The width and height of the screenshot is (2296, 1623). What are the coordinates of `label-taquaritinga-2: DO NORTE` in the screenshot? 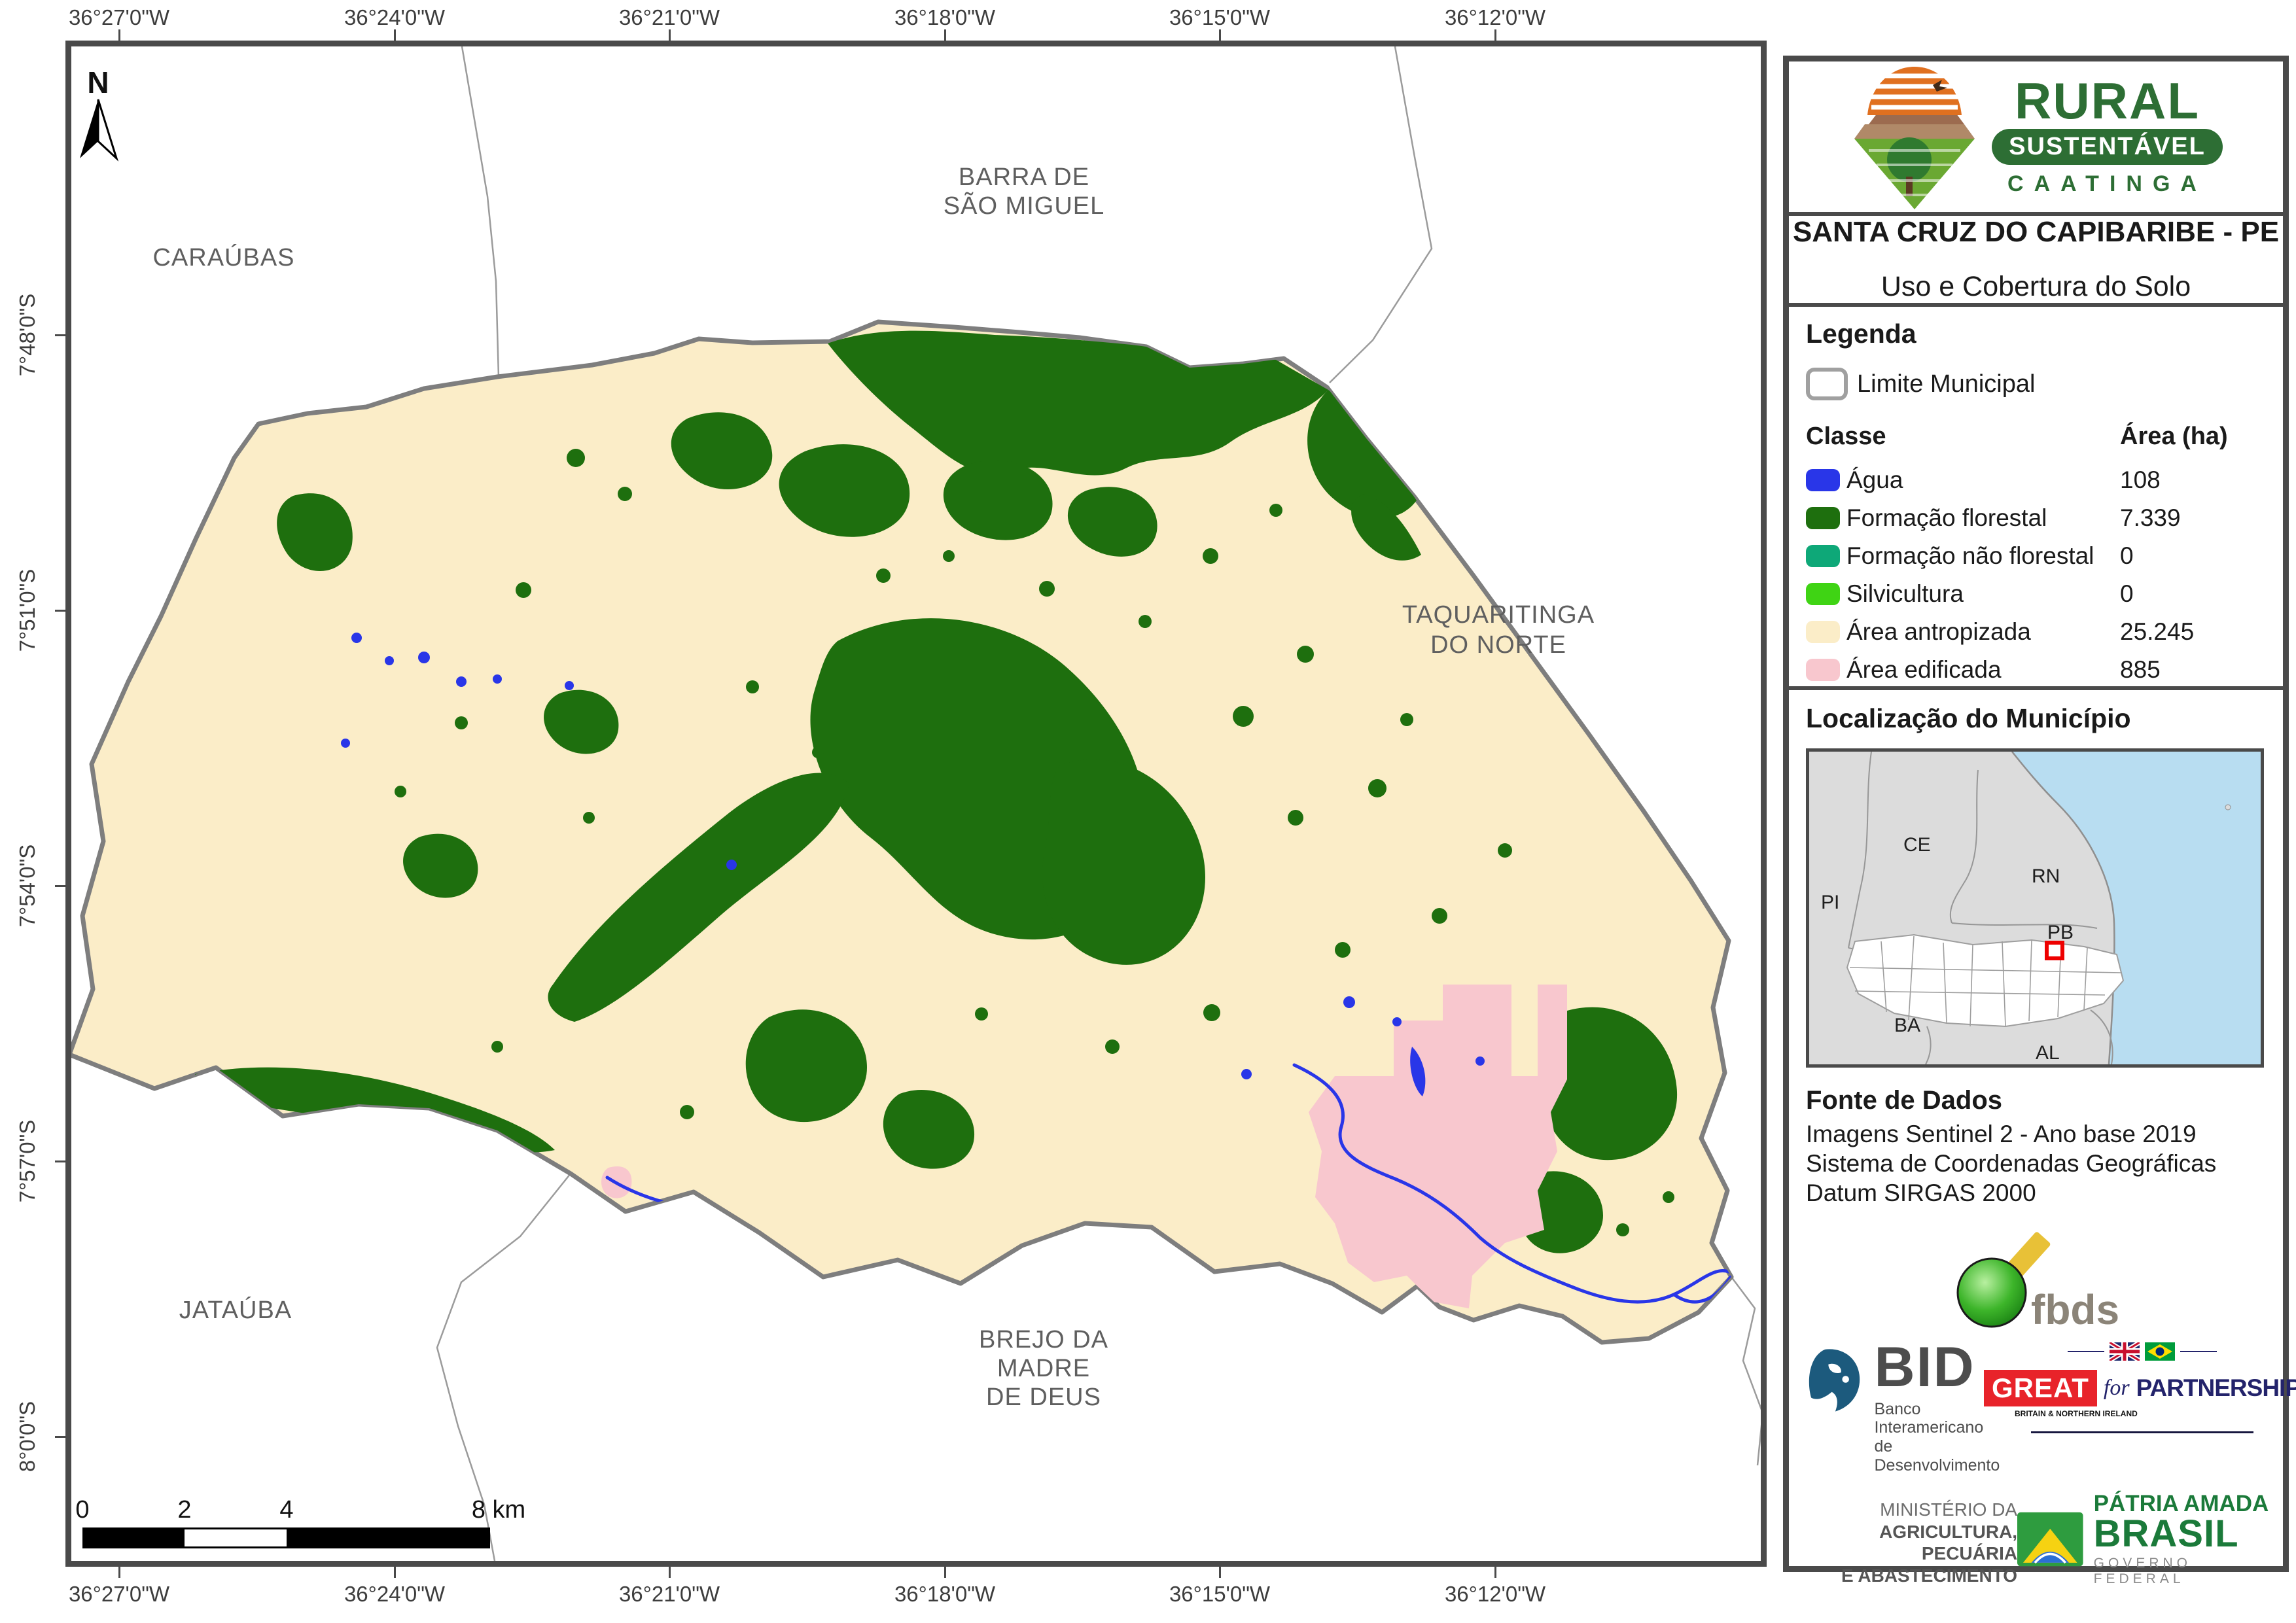 It's located at (1498, 645).